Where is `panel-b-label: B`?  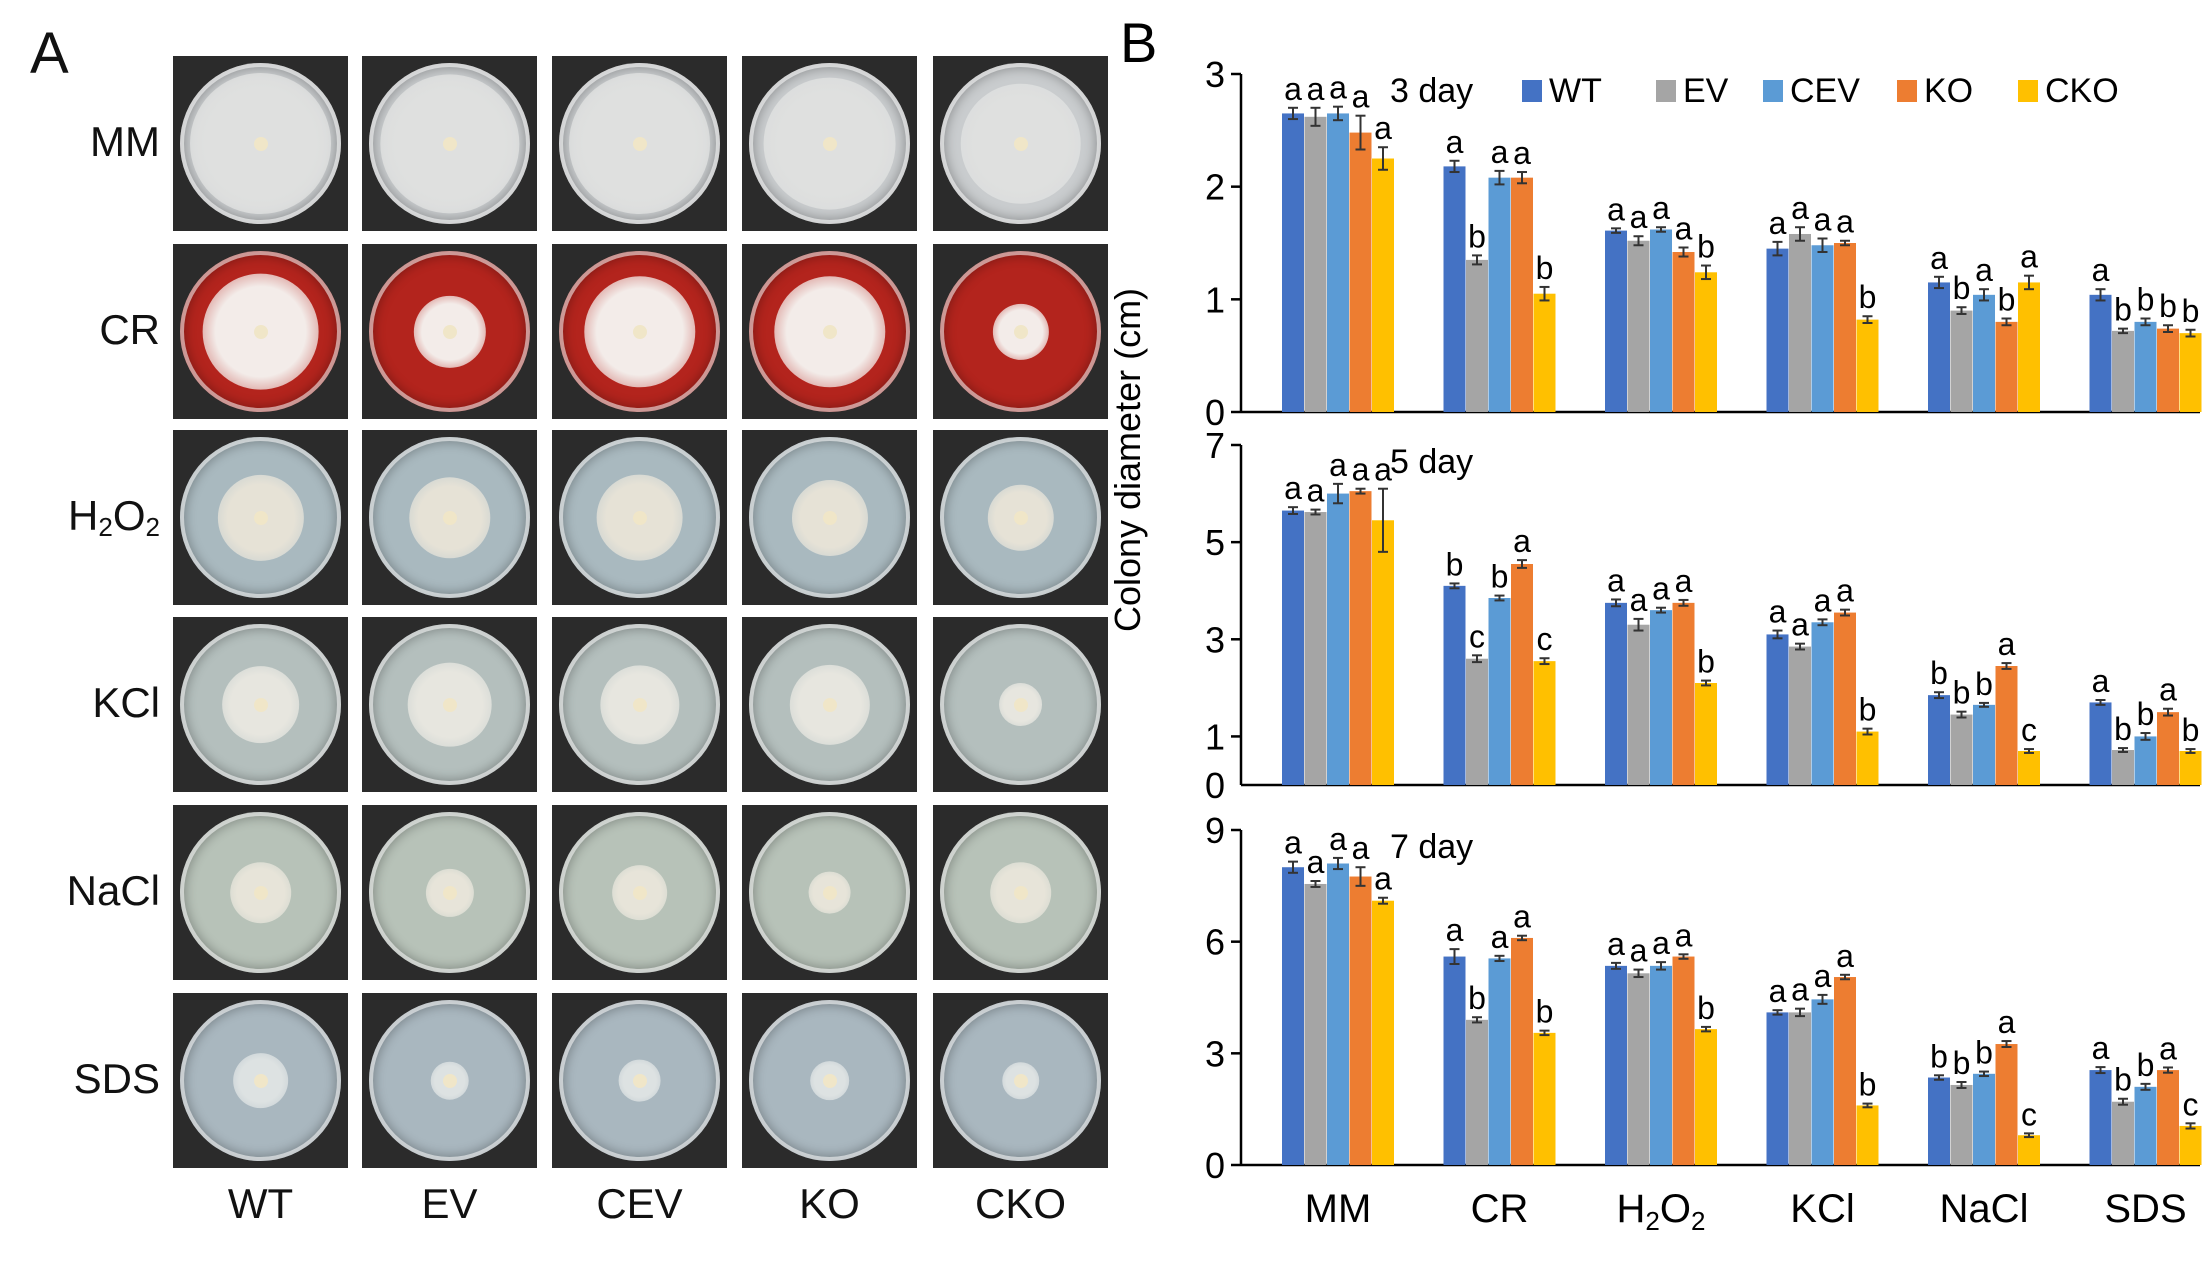 panel-b-label: B is located at coordinates (1138, 42).